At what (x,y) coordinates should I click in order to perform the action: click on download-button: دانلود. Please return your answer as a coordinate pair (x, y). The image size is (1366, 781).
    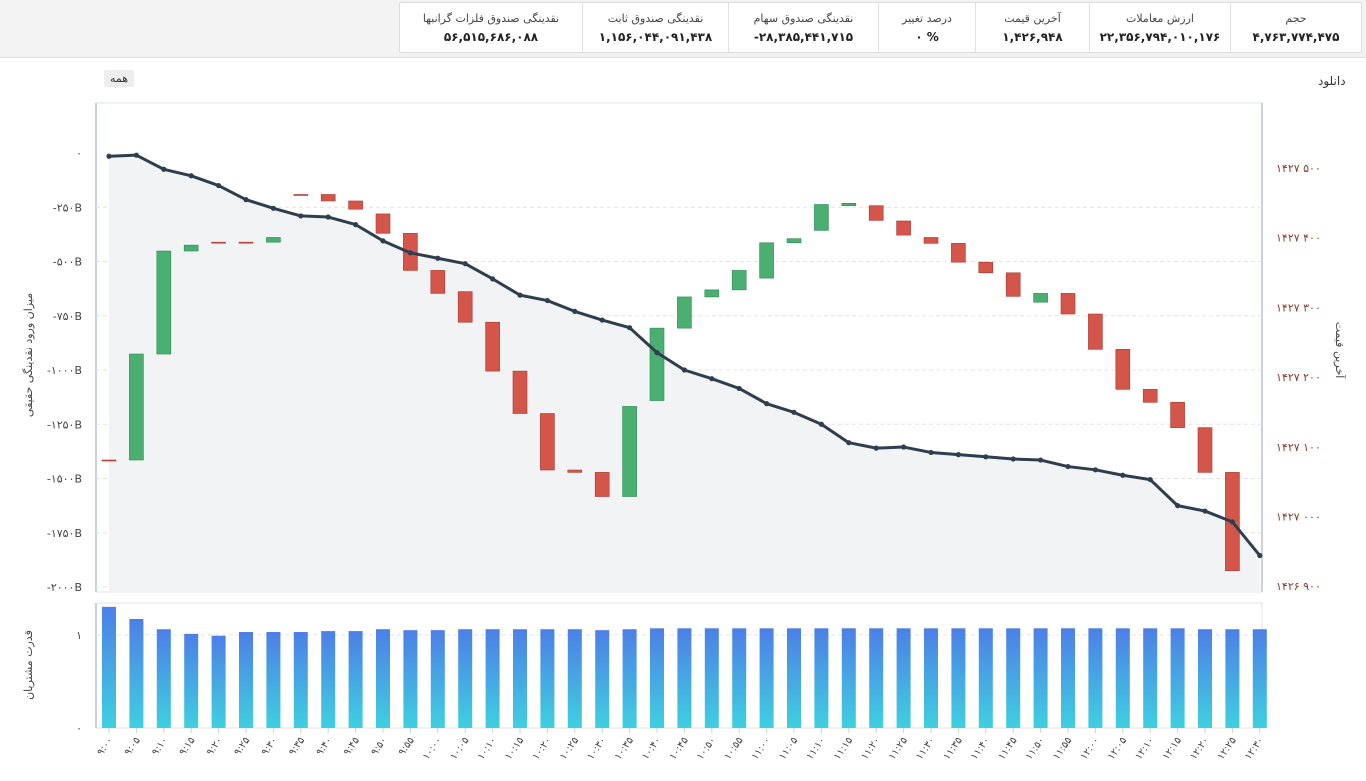
    Looking at the image, I should click on (1332, 81).